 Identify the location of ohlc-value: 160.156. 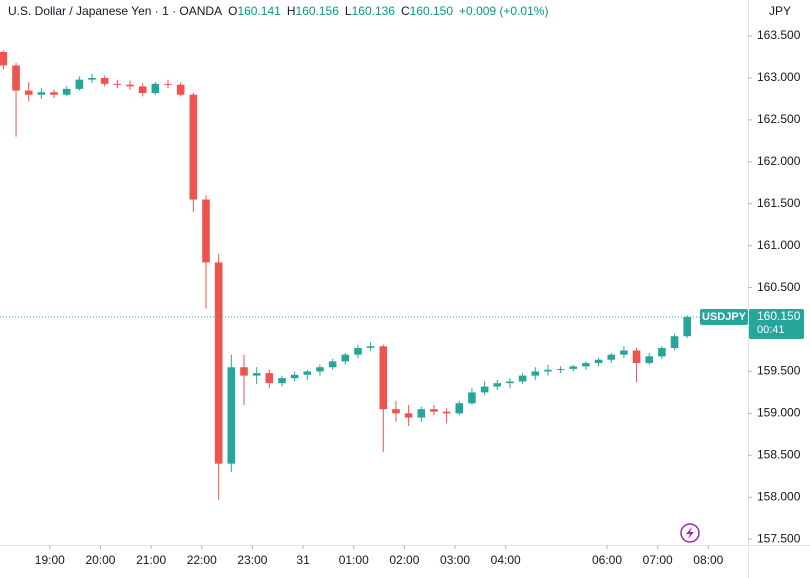
(318, 11).